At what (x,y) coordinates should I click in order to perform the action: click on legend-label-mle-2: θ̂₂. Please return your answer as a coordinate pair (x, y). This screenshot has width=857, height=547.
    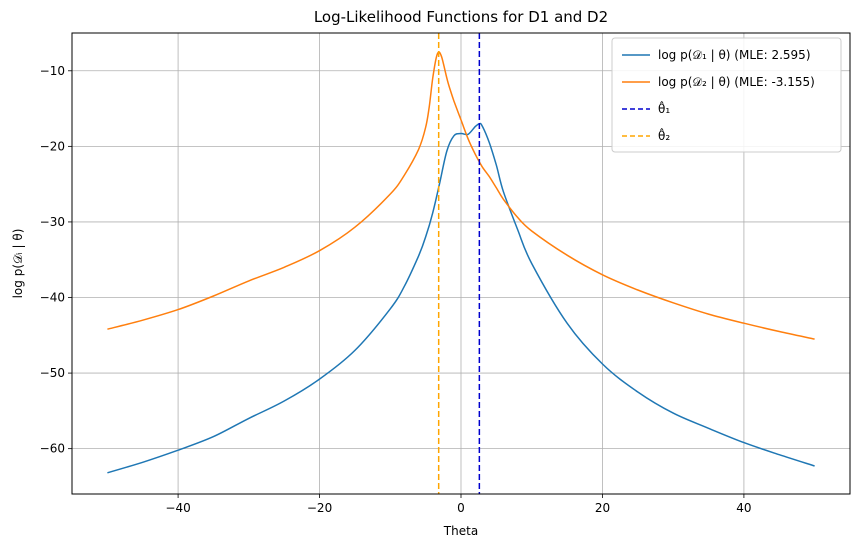
    Looking at the image, I should click on (664, 135).